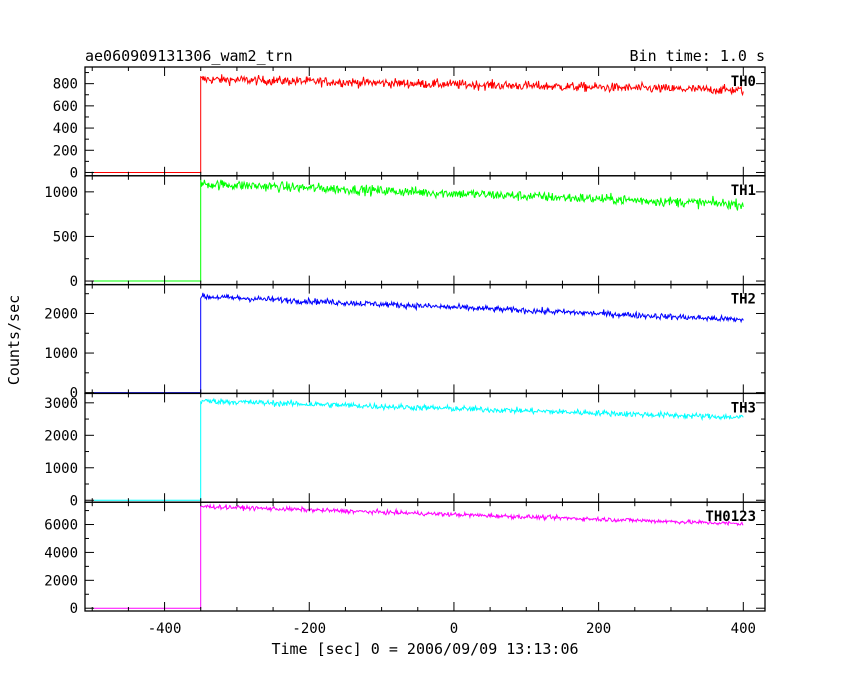  Describe the element at coordinates (730, 517) in the screenshot. I see `panel-label-th0123: TH0123` at that location.